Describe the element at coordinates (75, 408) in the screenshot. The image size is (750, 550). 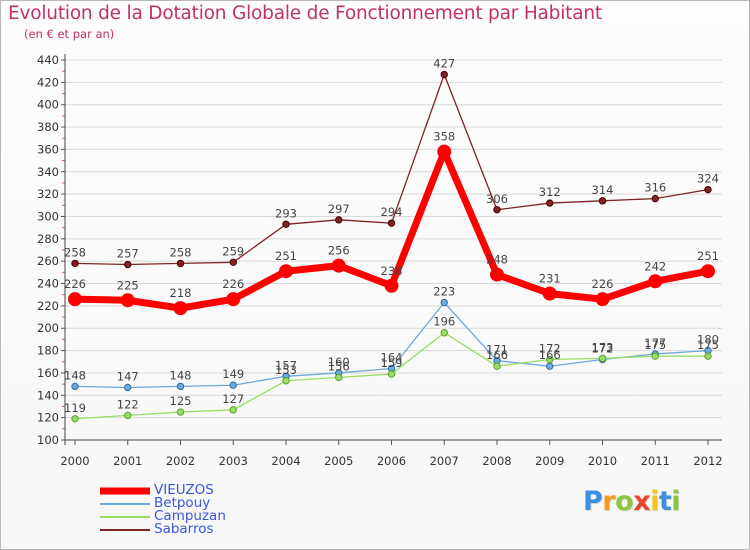
I see `data-label: 119` at that location.